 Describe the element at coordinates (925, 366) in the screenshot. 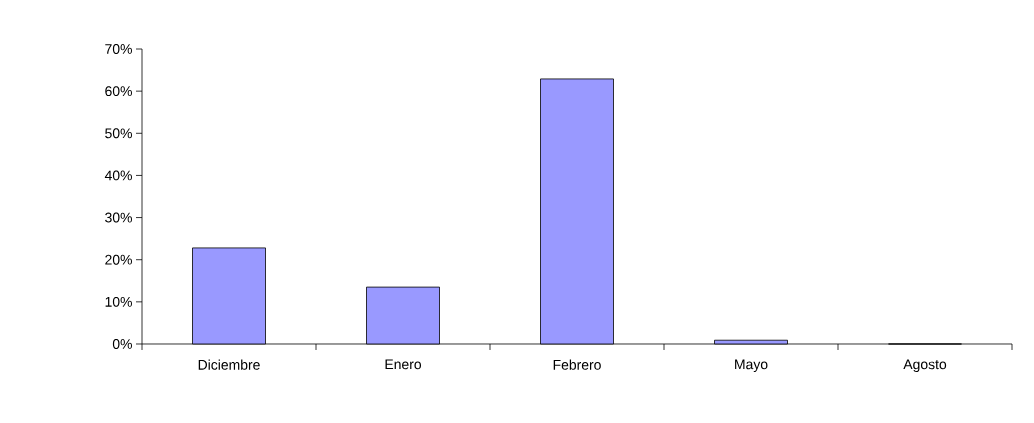

I see `x-tick-label: Agosto` at that location.